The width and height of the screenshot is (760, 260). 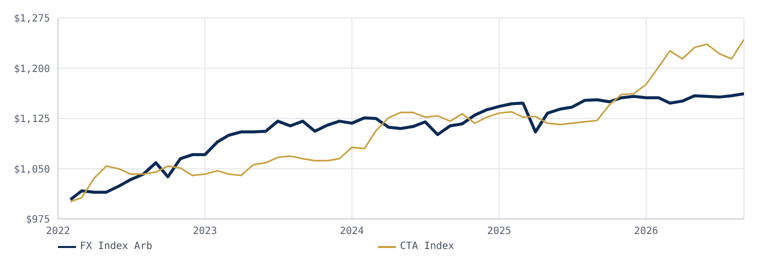 I want to click on legend-label: FX Index Arb, so click(x=116, y=246).